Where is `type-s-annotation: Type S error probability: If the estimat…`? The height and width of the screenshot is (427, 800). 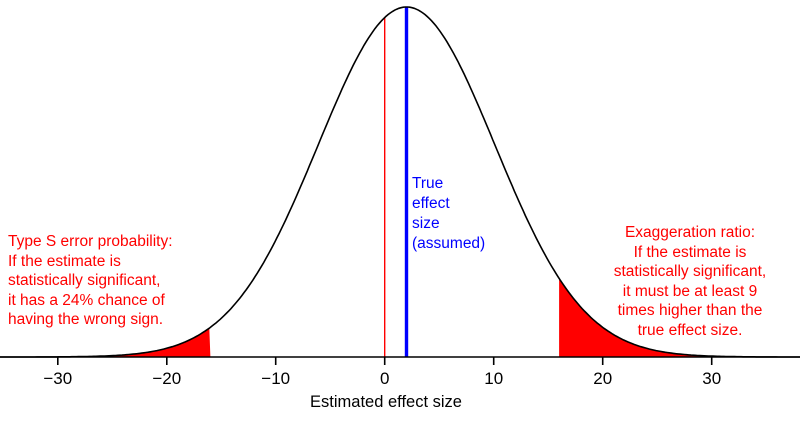 type-s-annotation: Type S error probability: If the estimat… is located at coordinates (90, 280).